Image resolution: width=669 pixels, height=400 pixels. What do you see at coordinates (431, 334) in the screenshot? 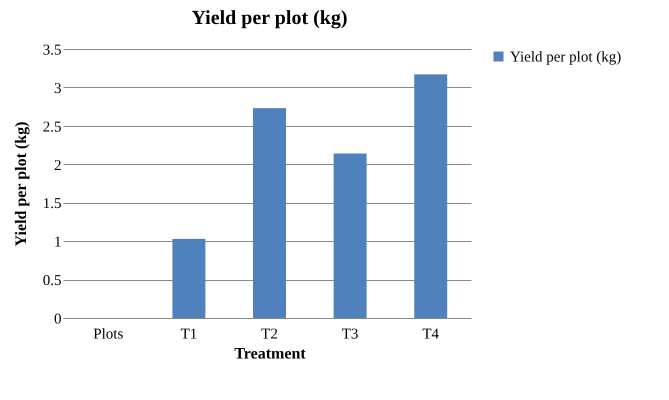
I see `x-tick-label: T4` at bounding box center [431, 334].